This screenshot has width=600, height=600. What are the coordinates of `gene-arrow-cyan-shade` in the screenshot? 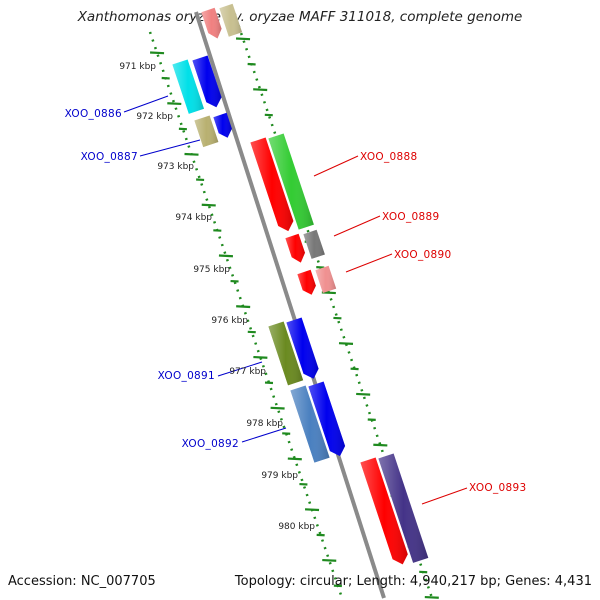 It's located at (188, 86).